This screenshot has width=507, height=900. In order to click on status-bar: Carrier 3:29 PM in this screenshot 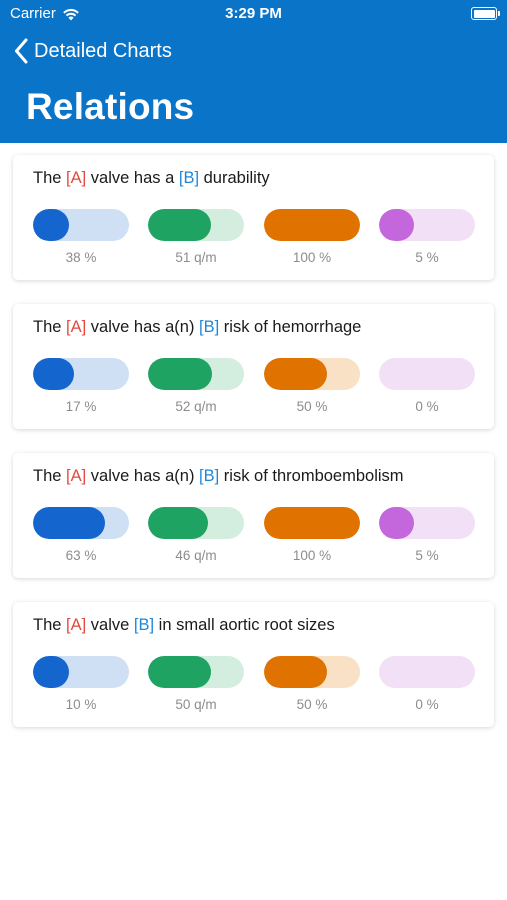, I will do `click(253, 14)`.